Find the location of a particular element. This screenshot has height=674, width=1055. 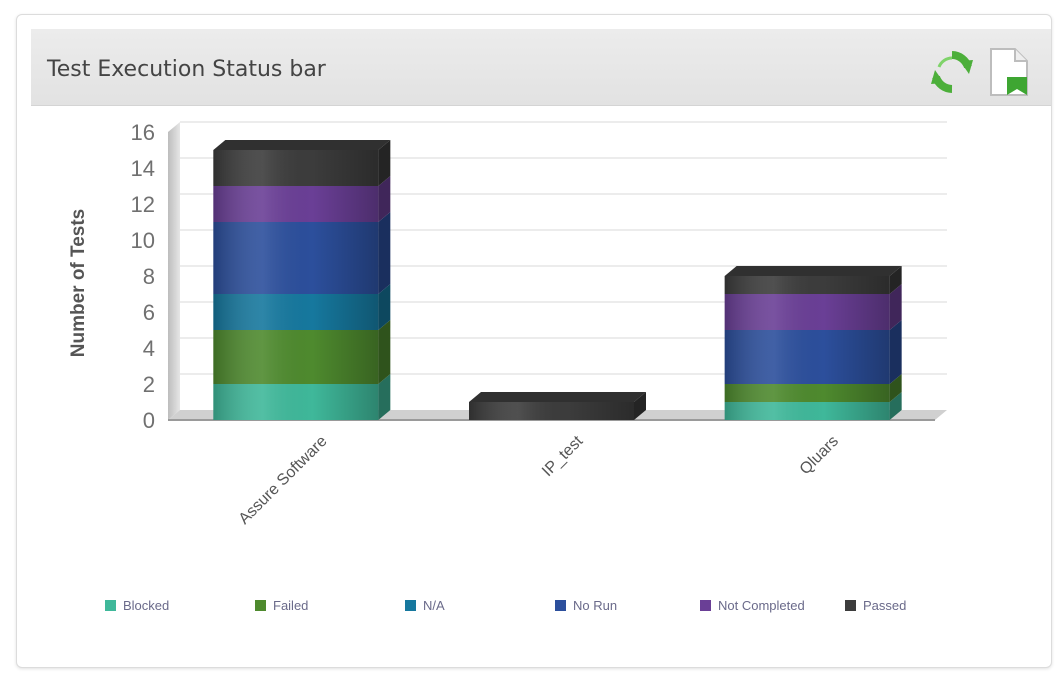

panel-title: Test Execution Status bar is located at coordinates (186, 69).